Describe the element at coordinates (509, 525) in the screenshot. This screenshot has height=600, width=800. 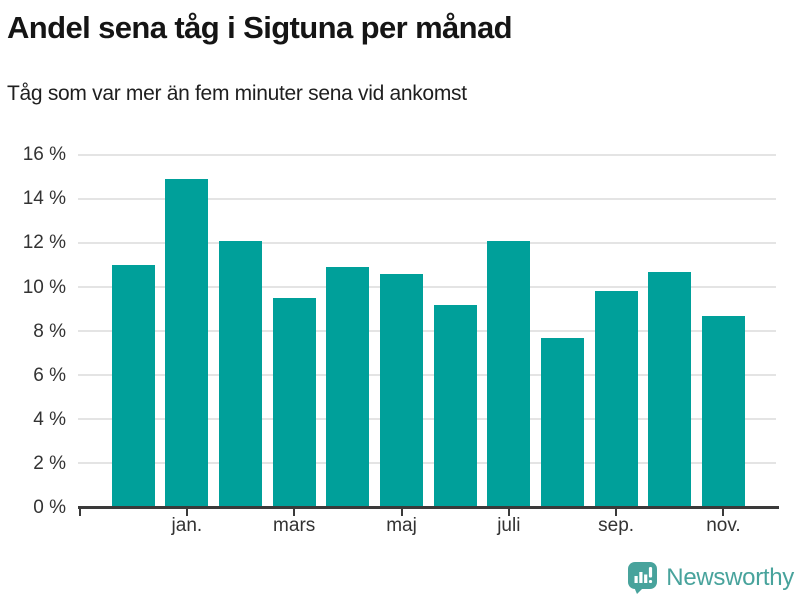
I see `x-axis-label-juli: juli` at that location.